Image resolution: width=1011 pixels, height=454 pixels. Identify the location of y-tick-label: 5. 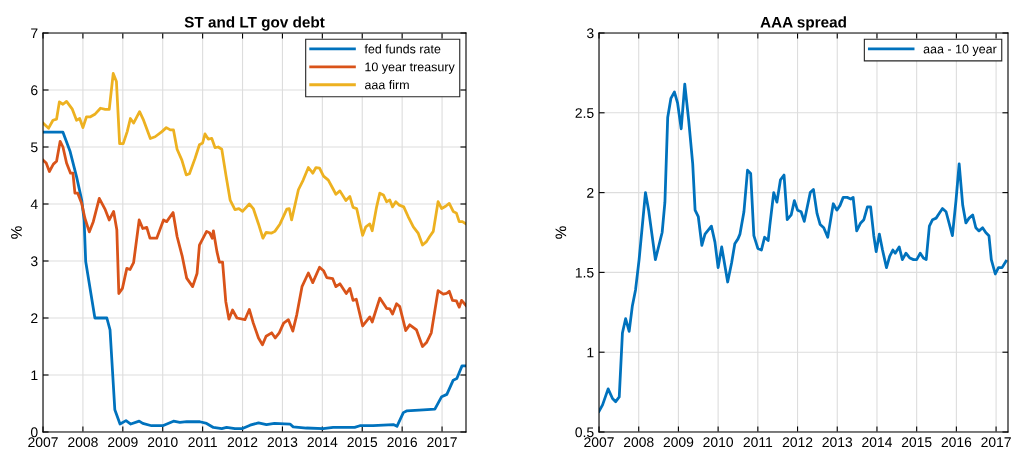
(34, 147).